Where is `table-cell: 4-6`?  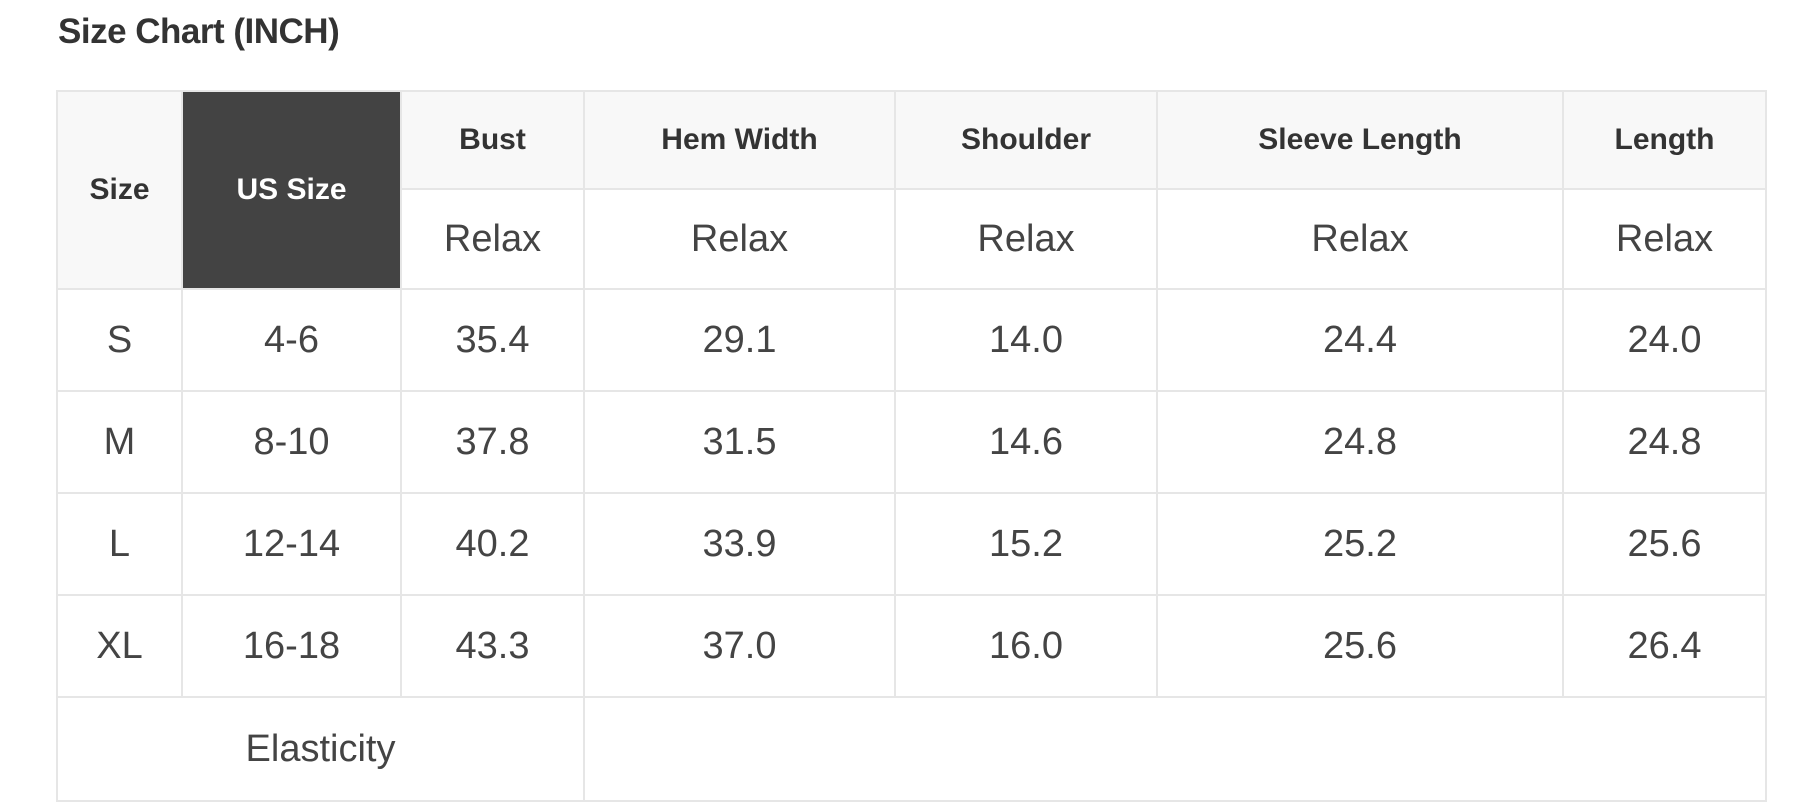
table-cell: 4-6 is located at coordinates (291, 340).